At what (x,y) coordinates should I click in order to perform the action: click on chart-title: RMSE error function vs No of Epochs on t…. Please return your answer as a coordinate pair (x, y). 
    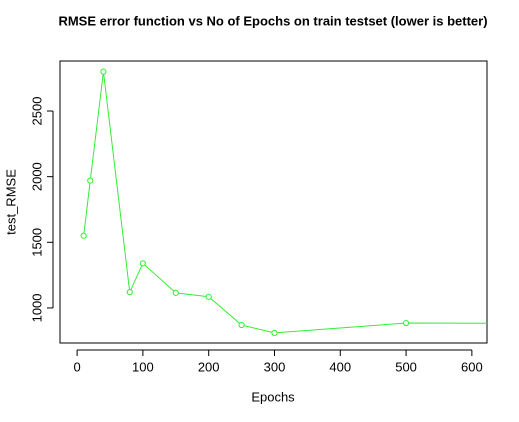
    Looking at the image, I should click on (272, 20).